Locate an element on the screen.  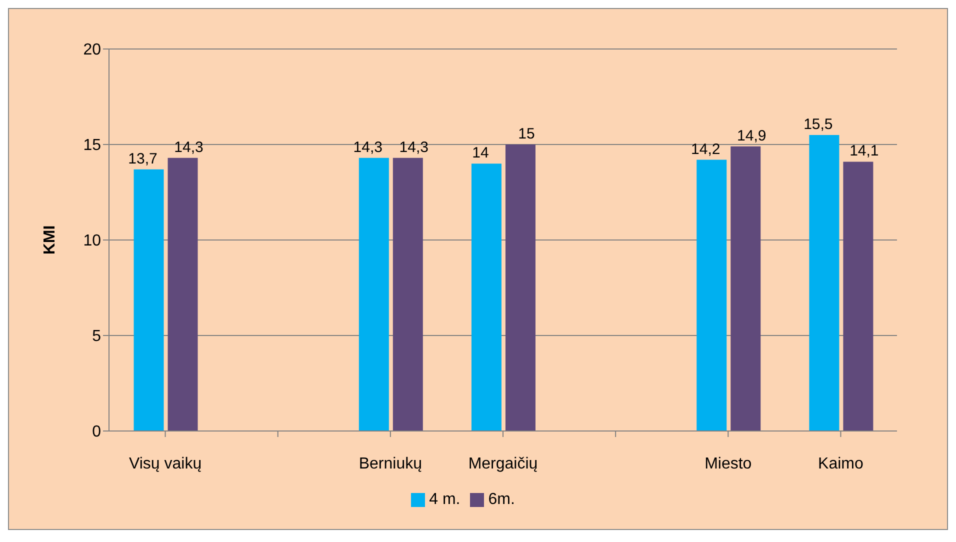
x-tick-label: Berniukų is located at coordinates (390, 463).